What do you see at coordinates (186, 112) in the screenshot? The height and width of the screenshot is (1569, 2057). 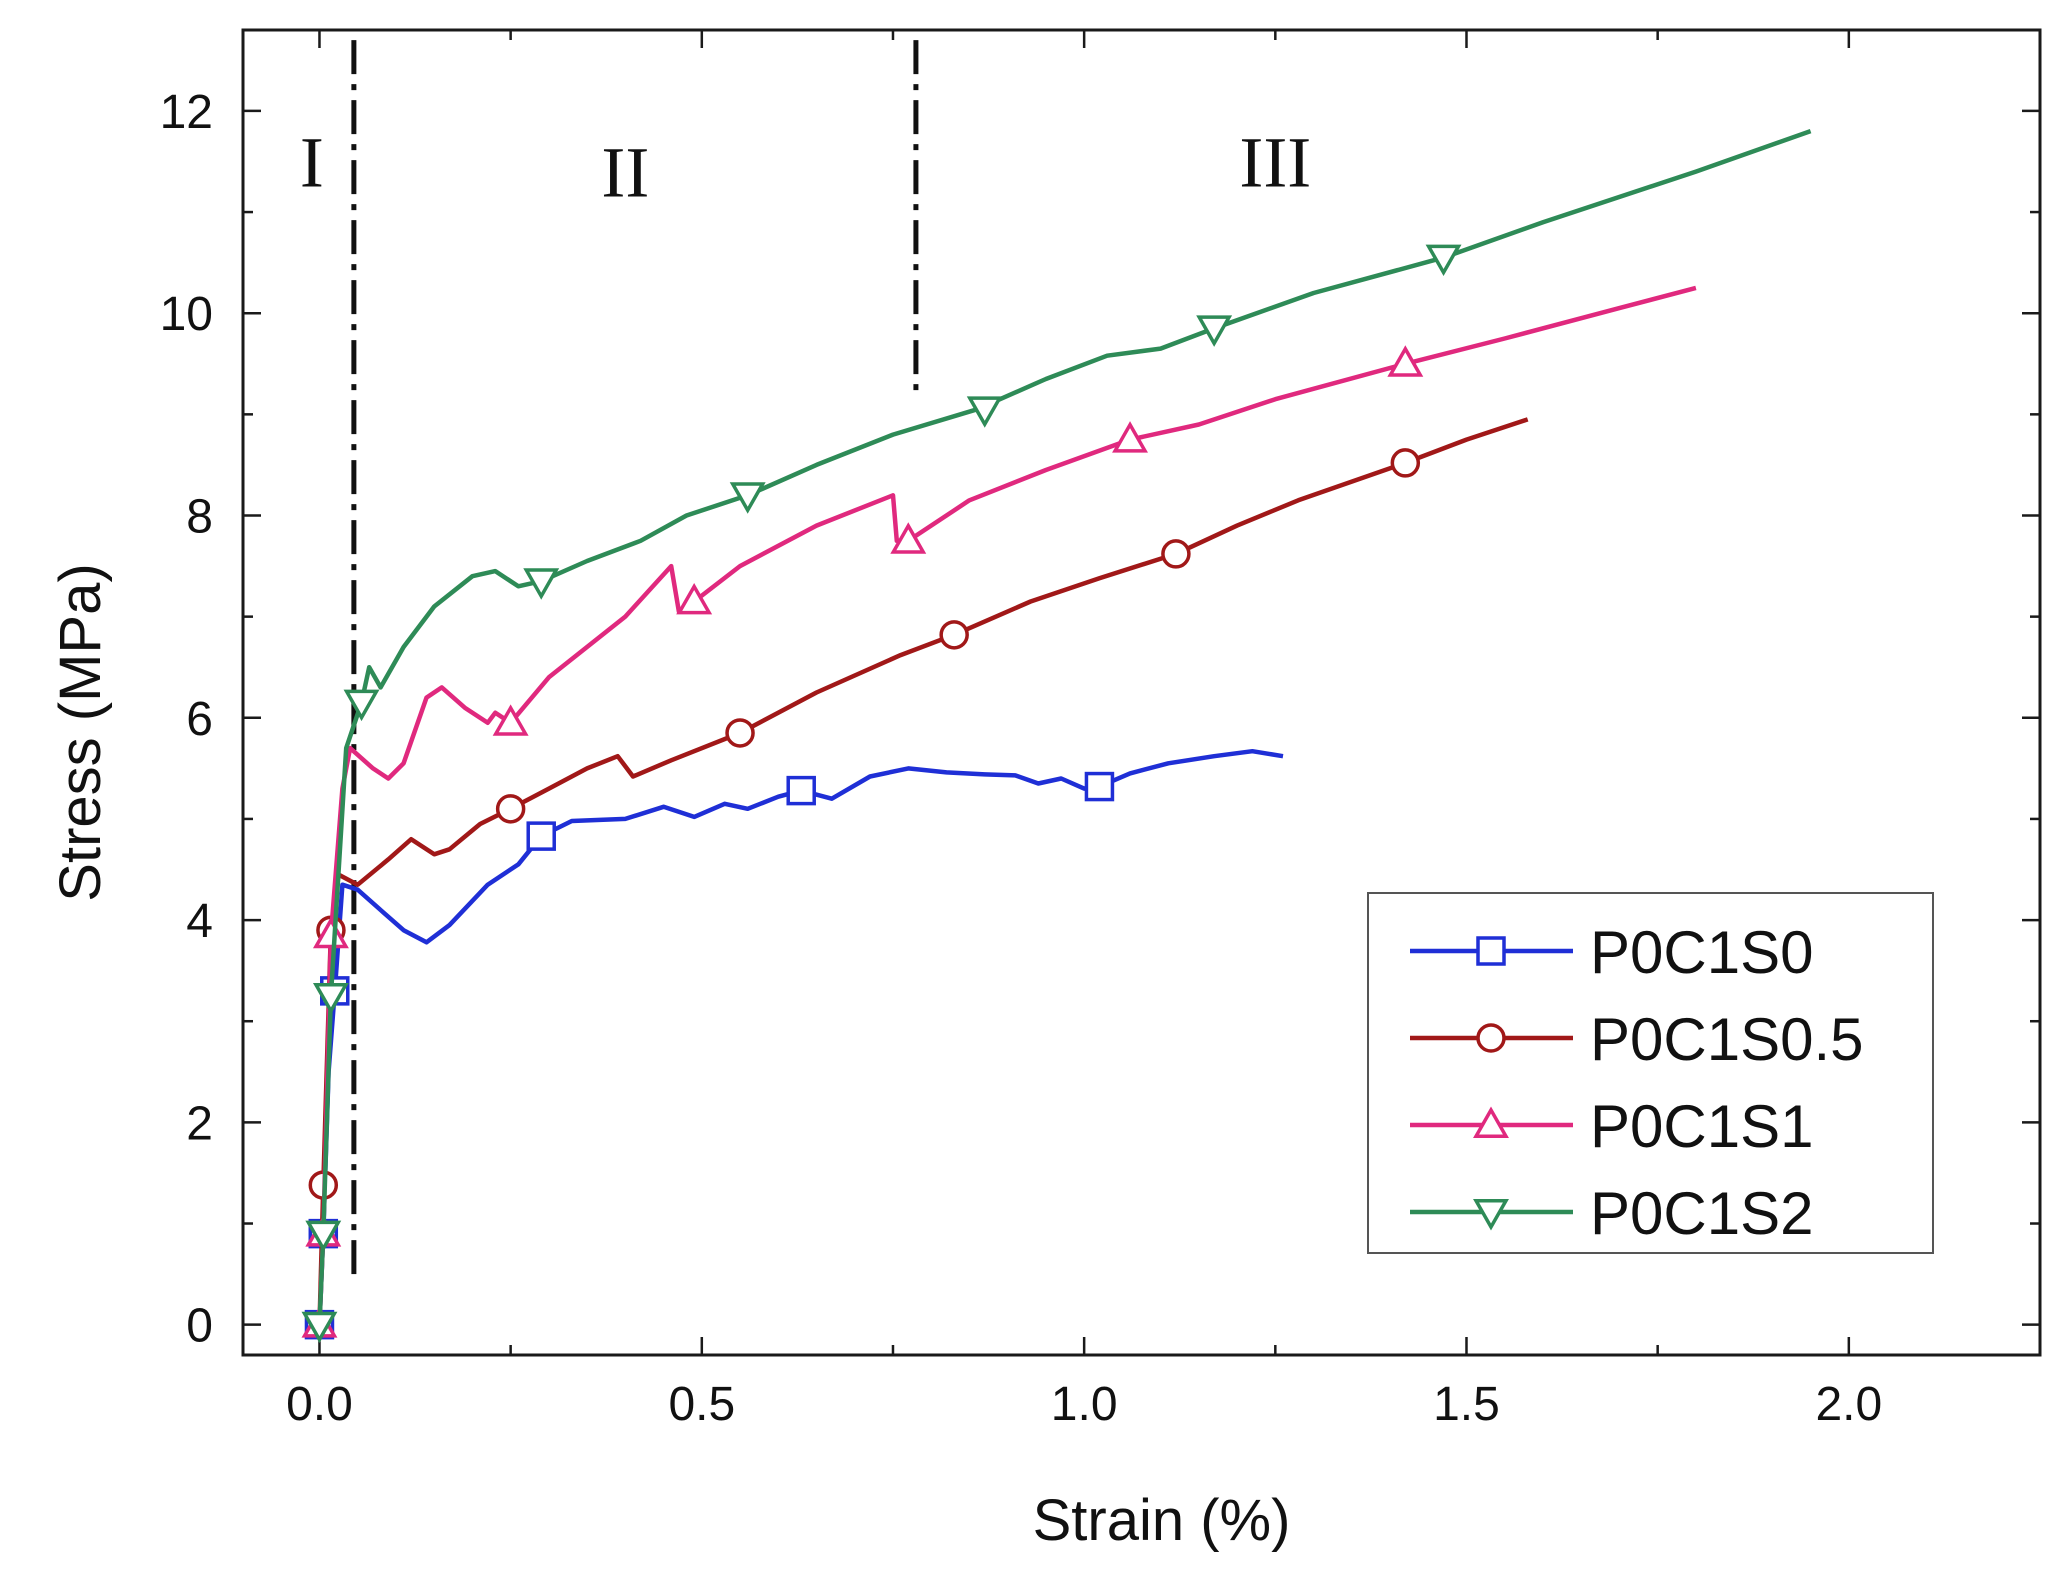 I see `y-tick-label: 12` at bounding box center [186, 112].